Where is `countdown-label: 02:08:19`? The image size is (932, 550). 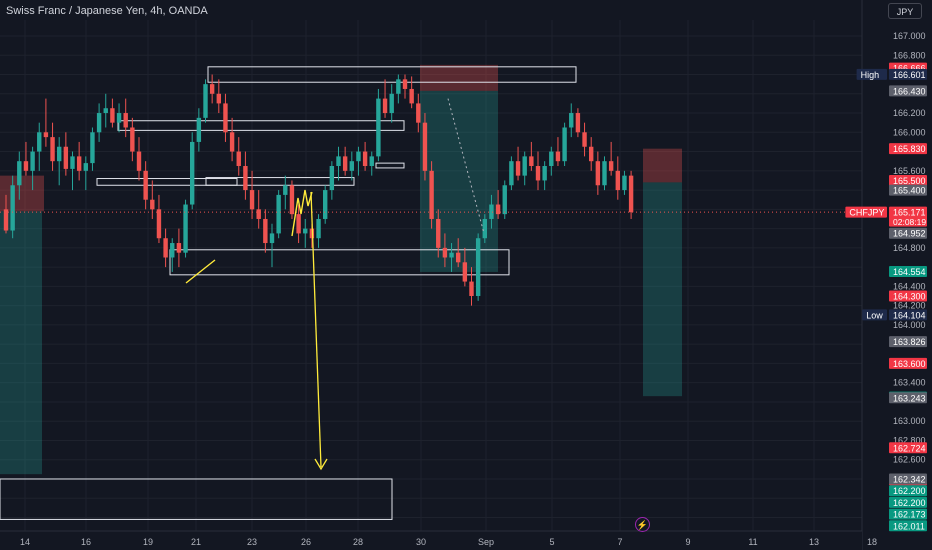
countdown-label: 02:08:19 is located at coordinates (909, 222).